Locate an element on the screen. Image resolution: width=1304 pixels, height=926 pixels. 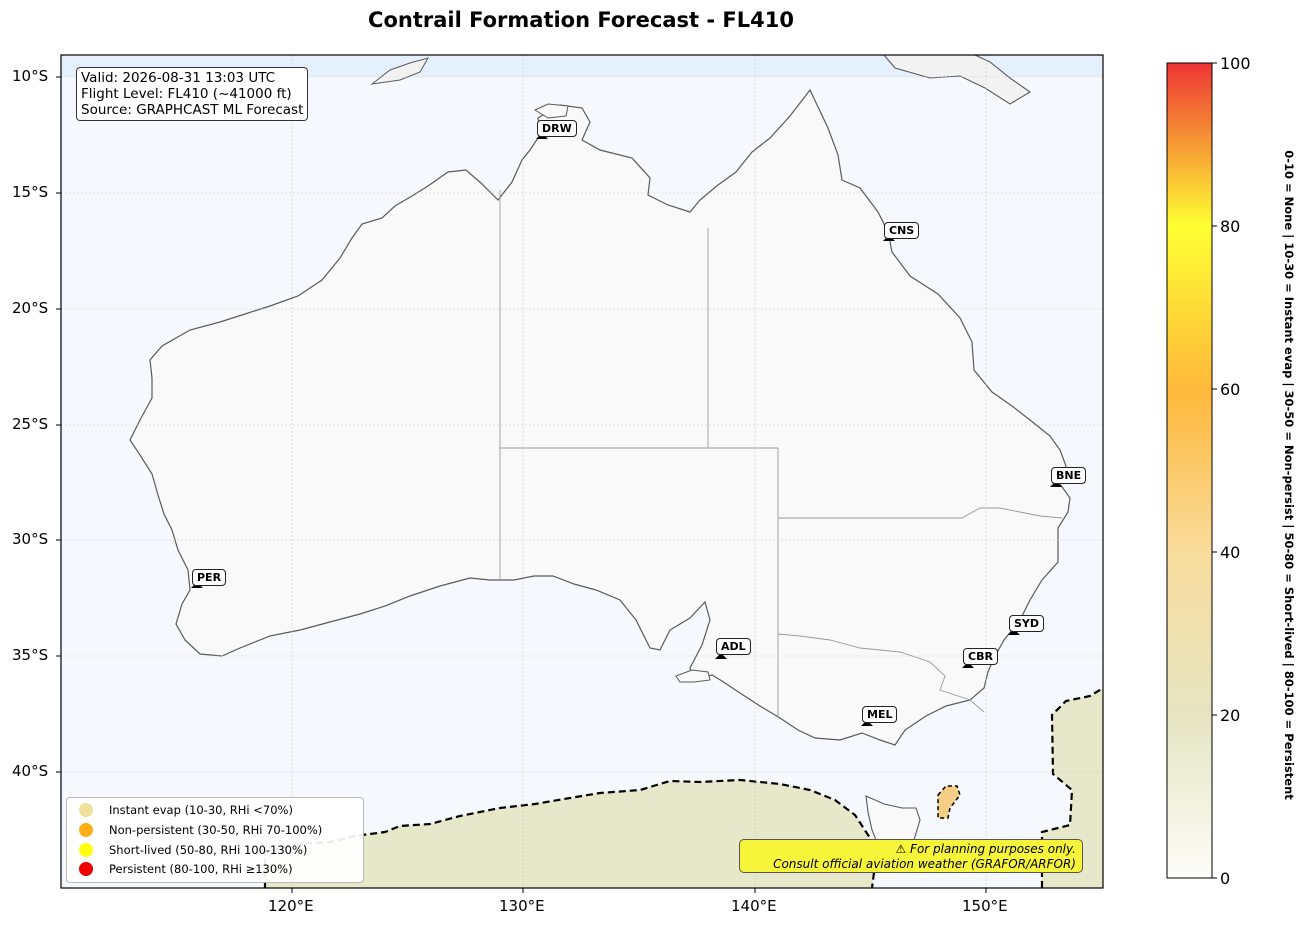
colorbar is located at coordinates (1189, 470).